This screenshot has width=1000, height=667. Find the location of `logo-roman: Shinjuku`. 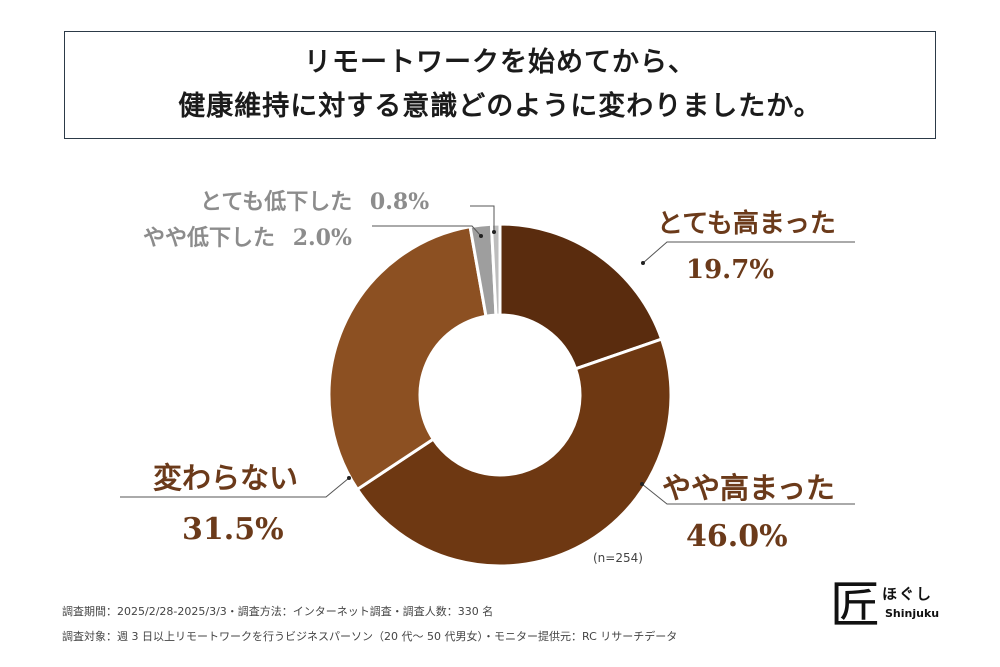

logo-roman: Shinjuku is located at coordinates (912, 613).